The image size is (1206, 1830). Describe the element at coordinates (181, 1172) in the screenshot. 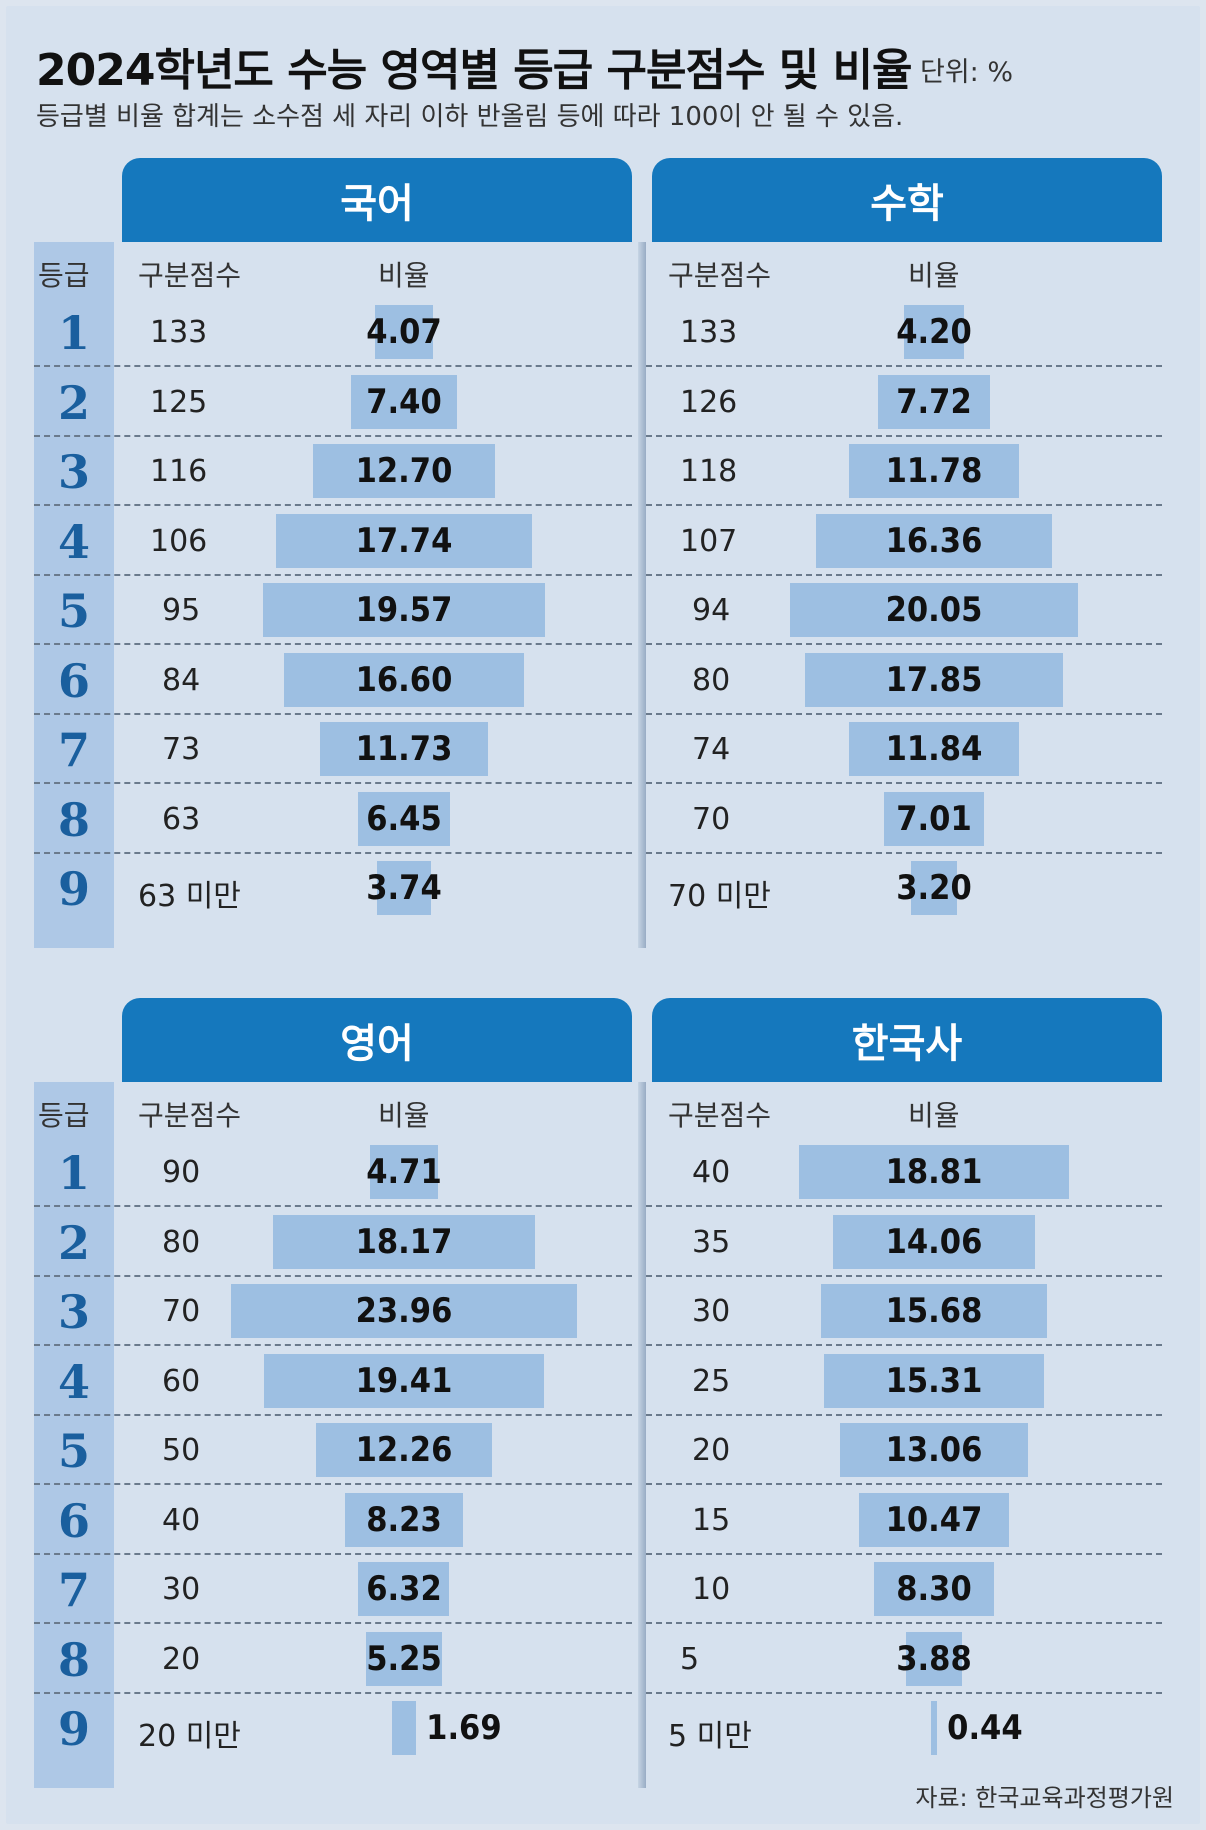

I see `cutoff-score: 90` at that location.